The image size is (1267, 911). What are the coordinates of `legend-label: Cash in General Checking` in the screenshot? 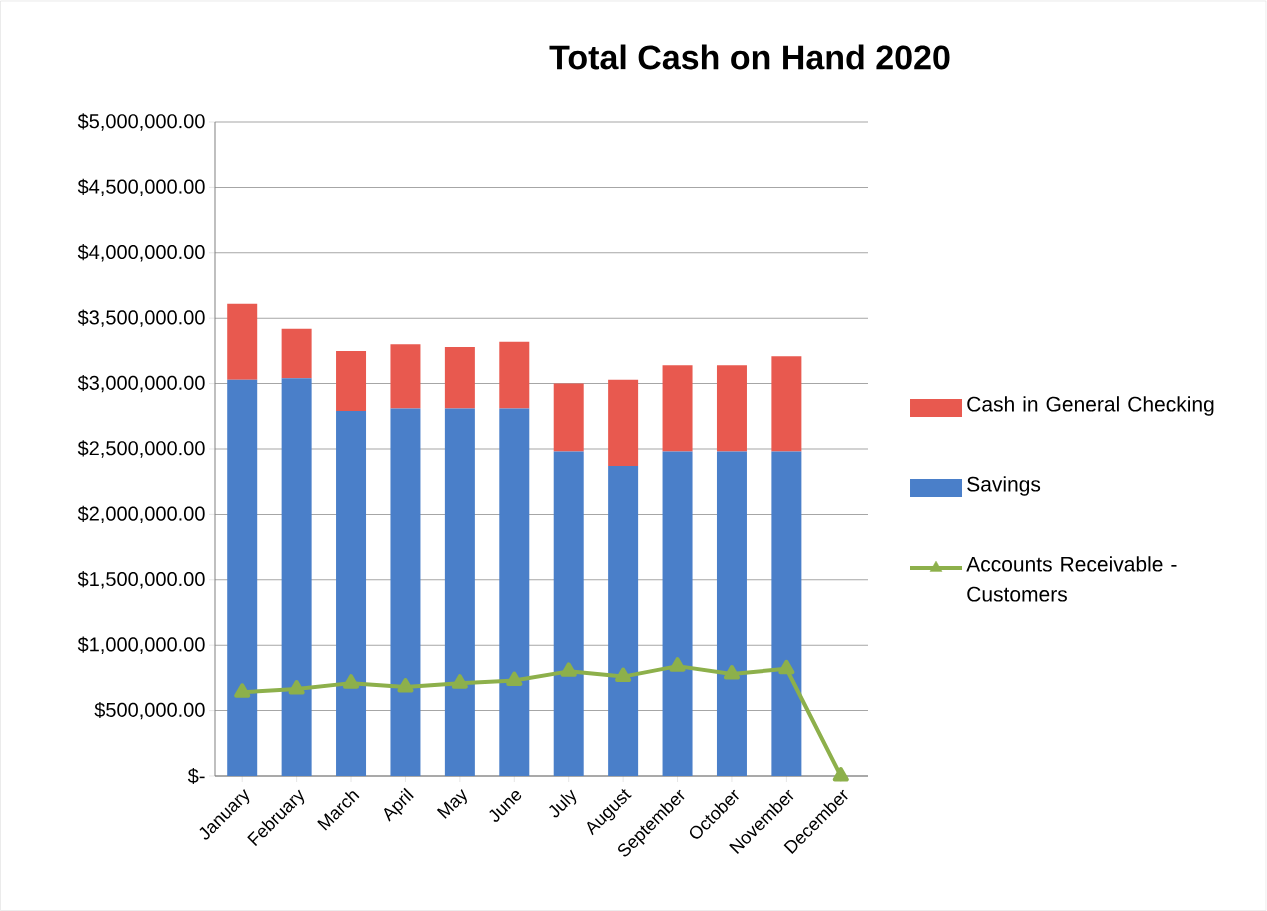 It's located at (1090, 406).